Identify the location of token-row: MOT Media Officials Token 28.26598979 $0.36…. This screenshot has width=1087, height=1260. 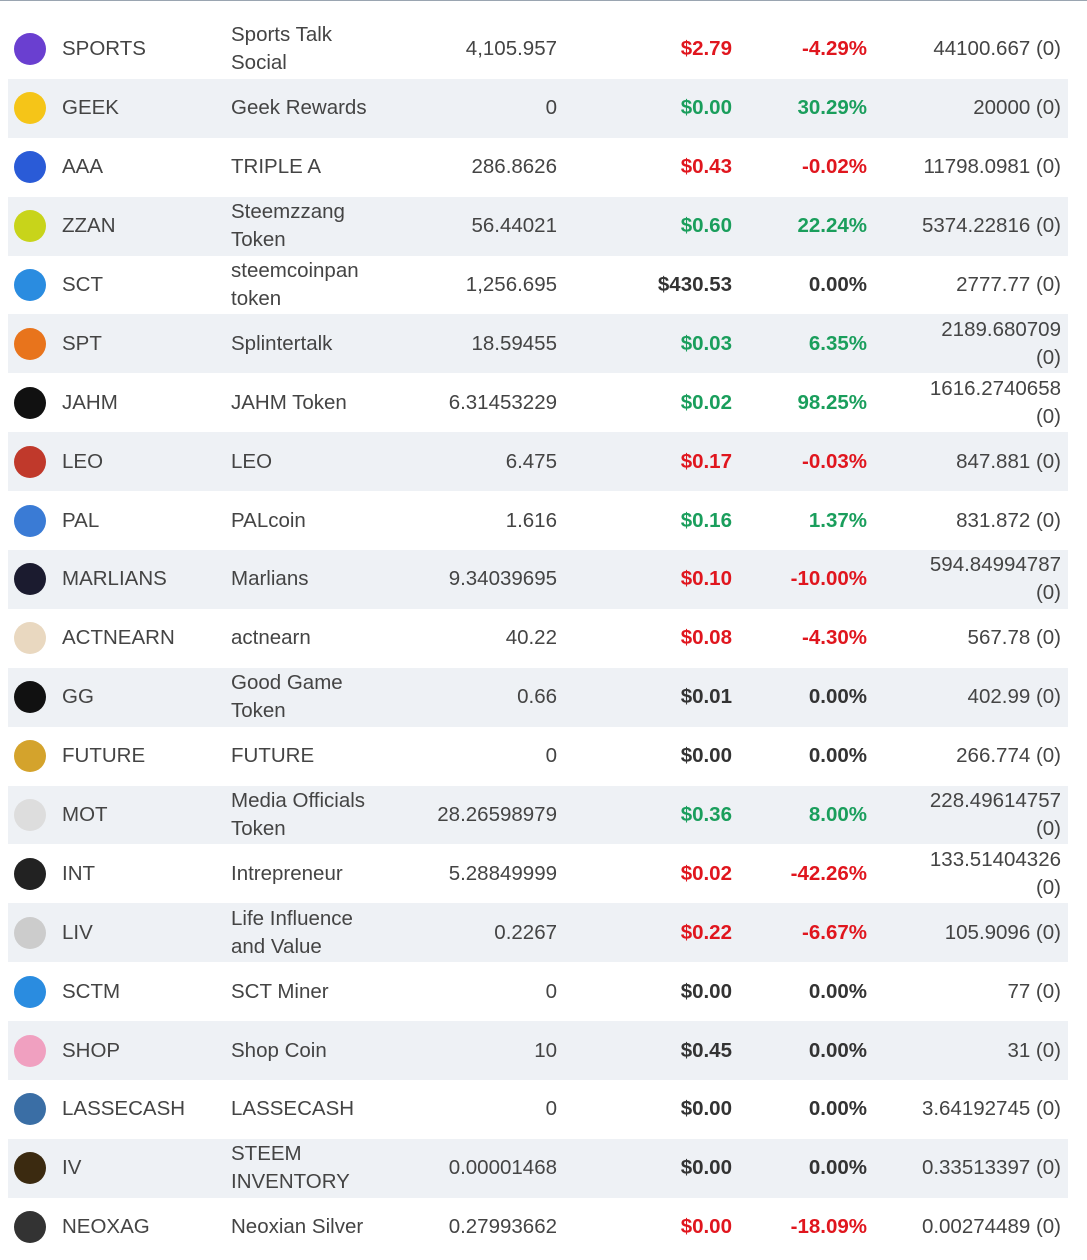
(538, 815).